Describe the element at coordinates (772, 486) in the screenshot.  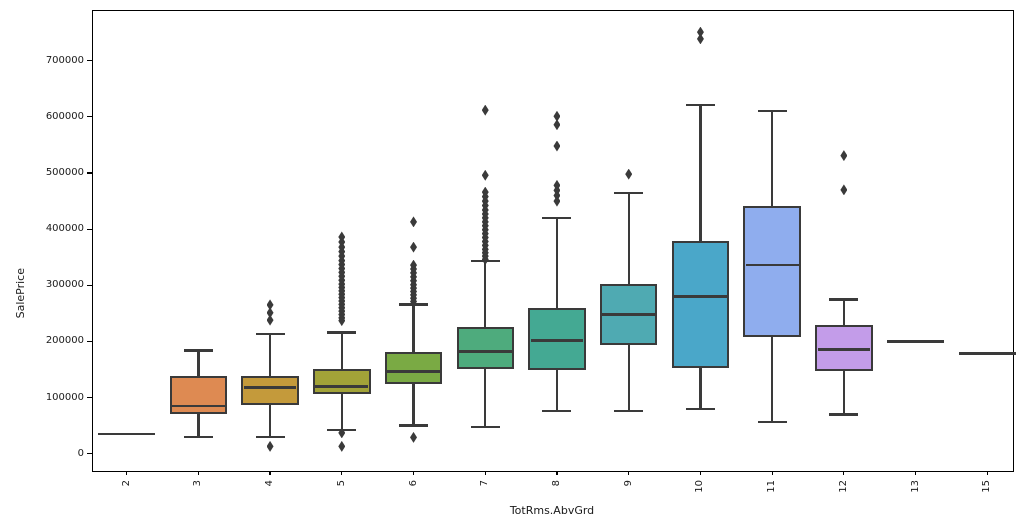
I see `x-tick-label: 11` at that location.